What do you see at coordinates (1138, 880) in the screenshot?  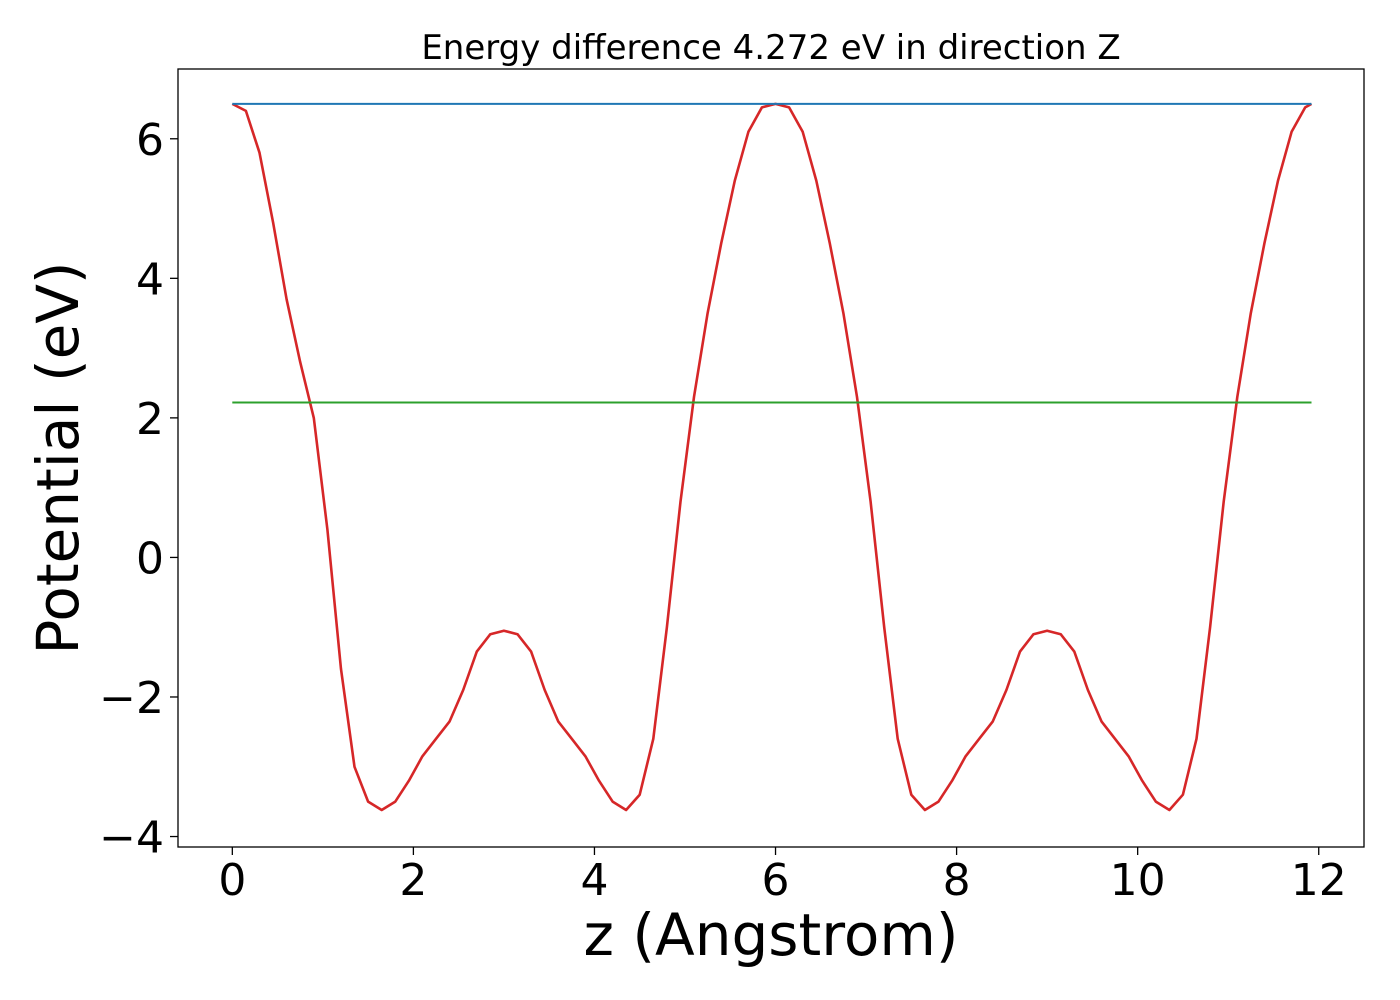 I see `x-tick-label: 10` at bounding box center [1138, 880].